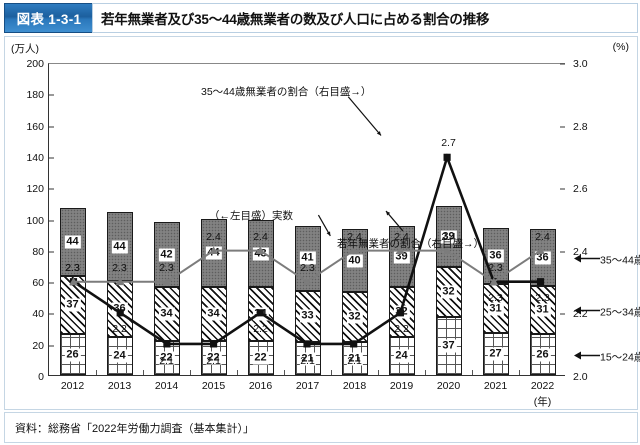 Image resolution: width=640 pixels, height=445 pixels. I want to click on bar-segment-value: 40, so click(354, 261).